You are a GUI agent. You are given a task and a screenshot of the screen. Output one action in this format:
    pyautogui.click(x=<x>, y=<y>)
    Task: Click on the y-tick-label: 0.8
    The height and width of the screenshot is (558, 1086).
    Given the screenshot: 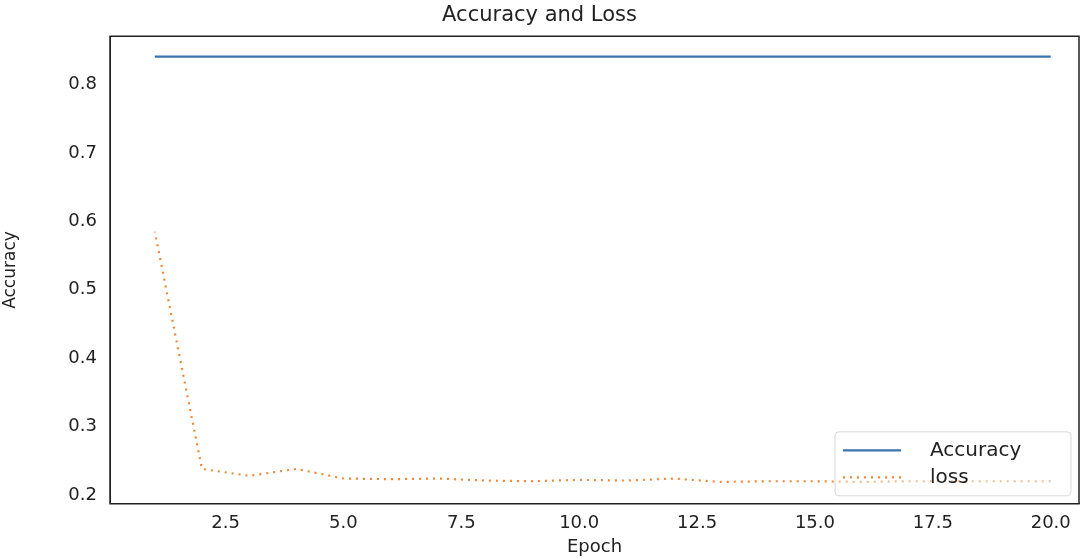 What is the action you would take?
    pyautogui.click(x=82, y=83)
    